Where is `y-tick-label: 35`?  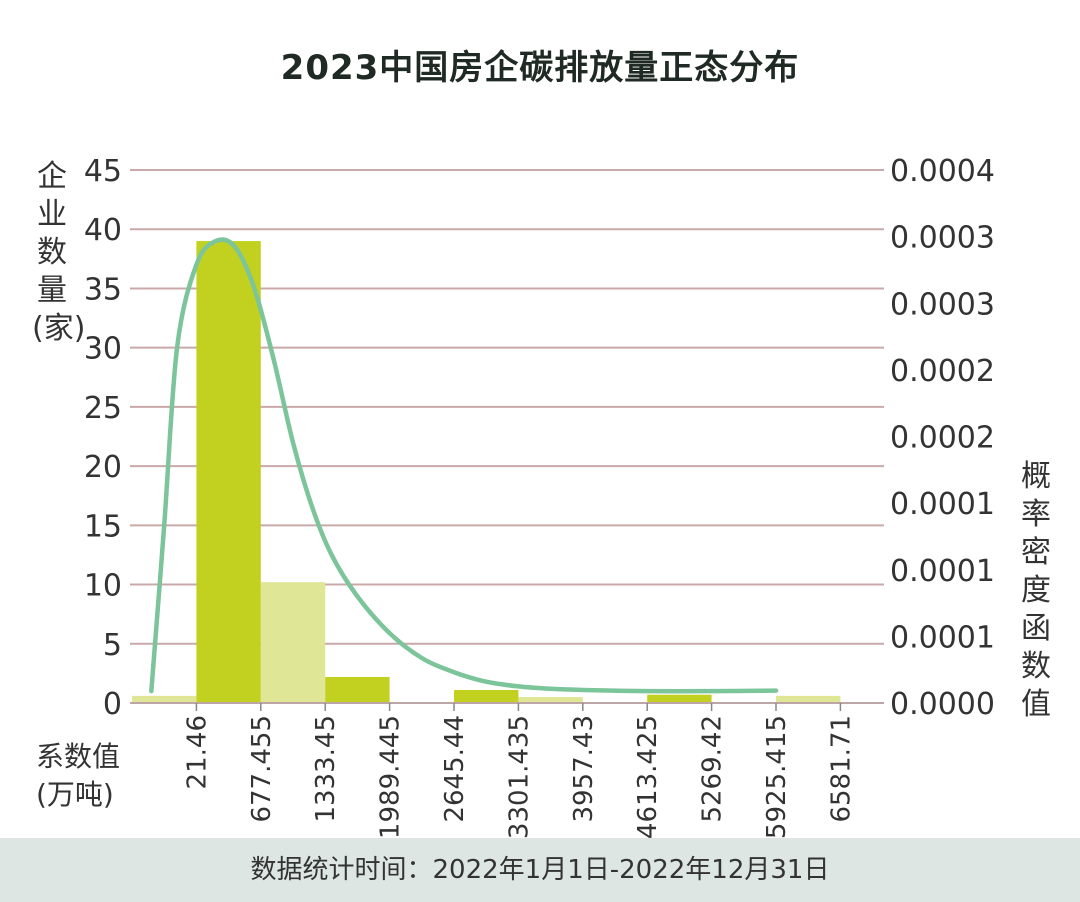
y-tick-label: 35 is located at coordinates (103, 289).